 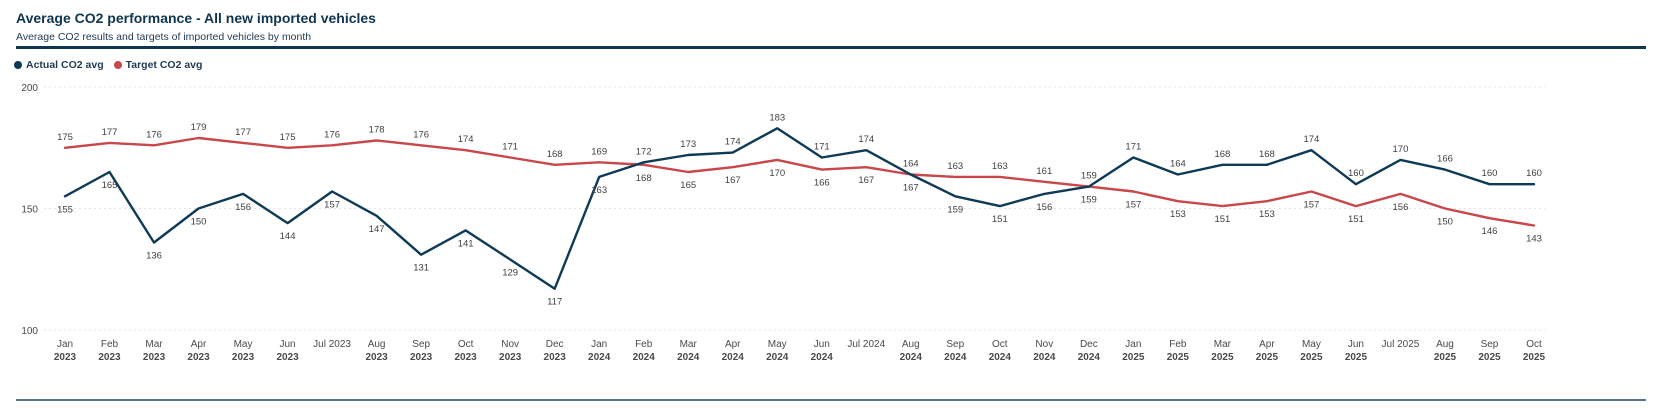 What do you see at coordinates (644, 151) in the screenshot?
I see `data-label-actual: 172` at bounding box center [644, 151].